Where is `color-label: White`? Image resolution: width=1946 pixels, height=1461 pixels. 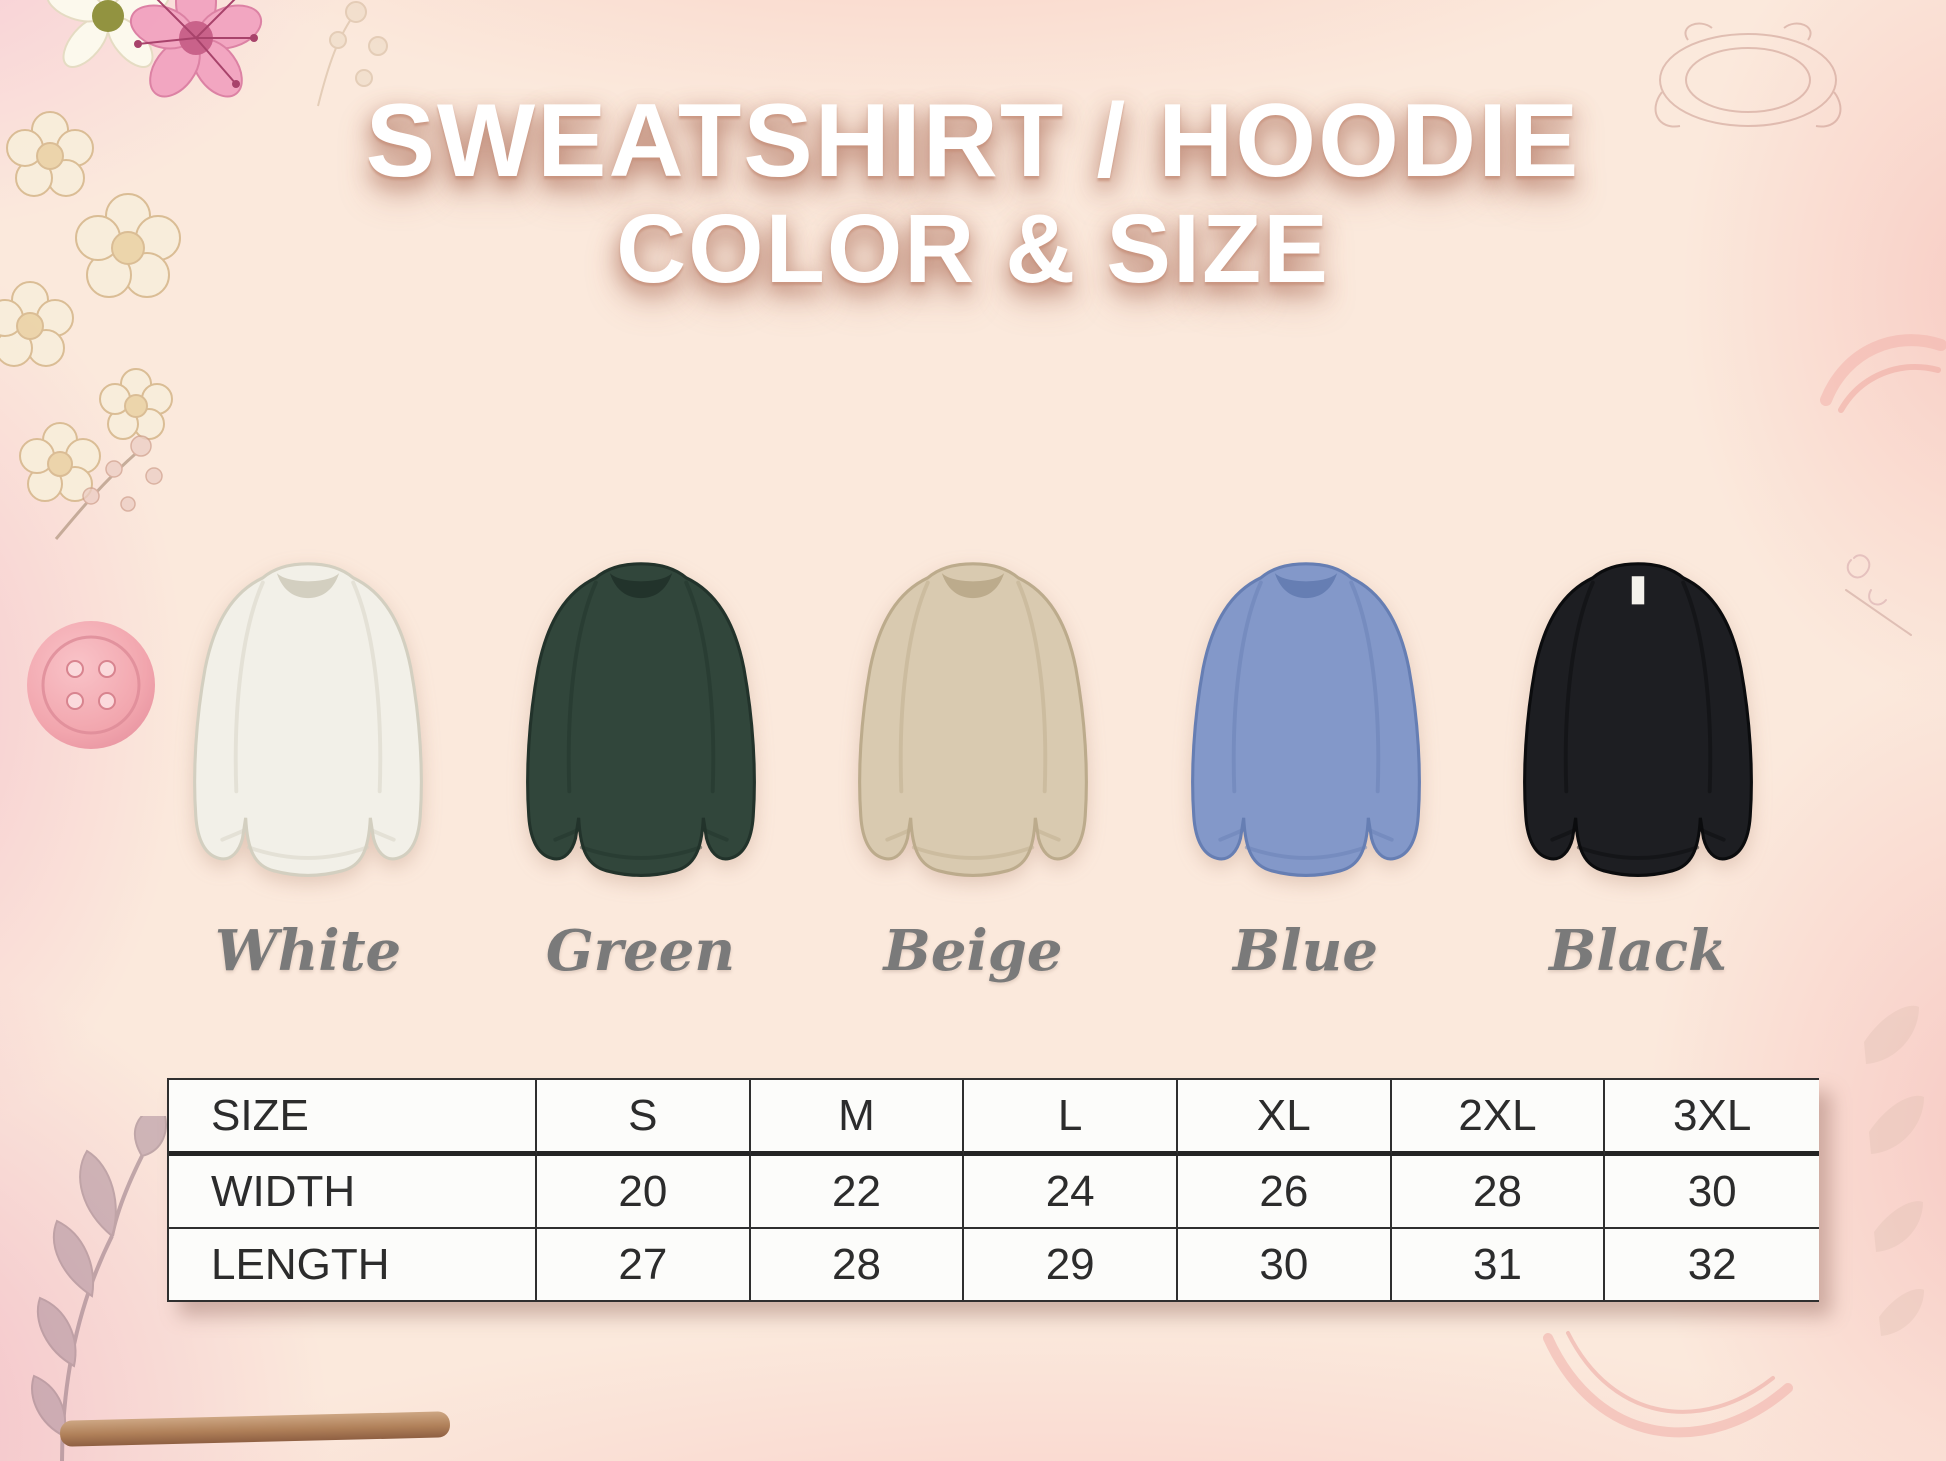
color-label: White is located at coordinates (308, 951).